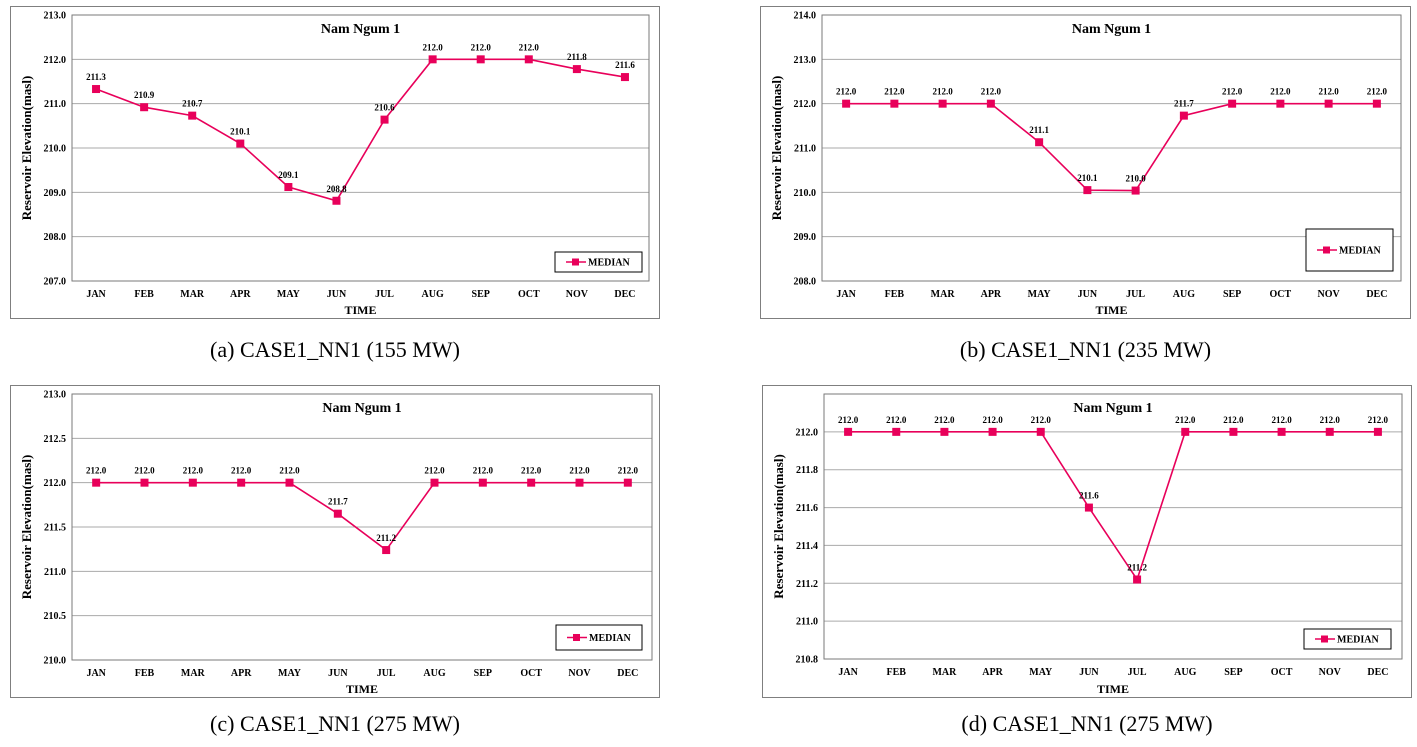 The image size is (1417, 747). I want to click on y-tick-label: 214.0, so click(805, 16).